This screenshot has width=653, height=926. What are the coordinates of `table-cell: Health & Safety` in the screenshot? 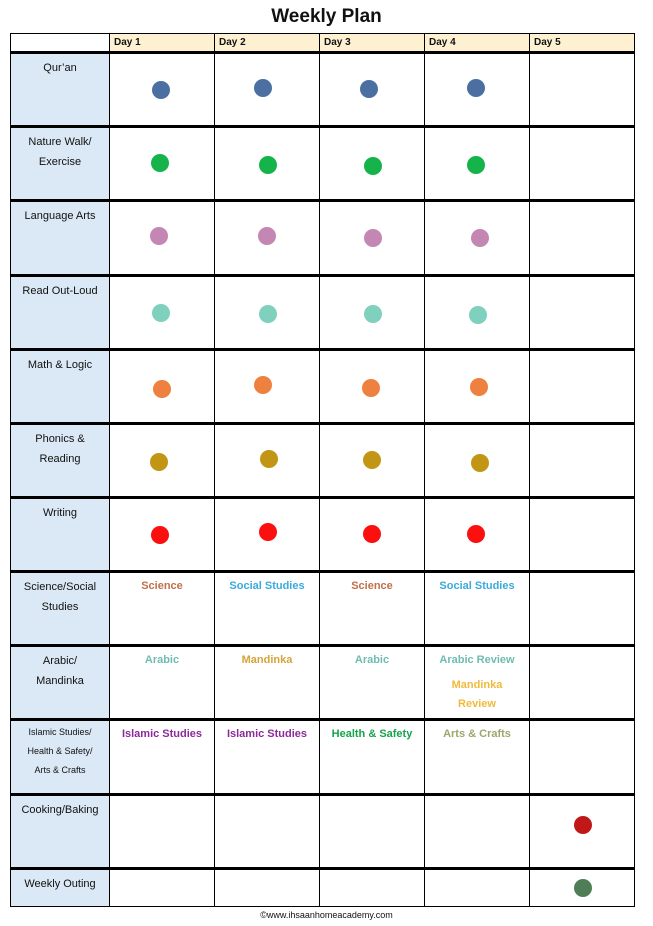 It's located at (372, 757).